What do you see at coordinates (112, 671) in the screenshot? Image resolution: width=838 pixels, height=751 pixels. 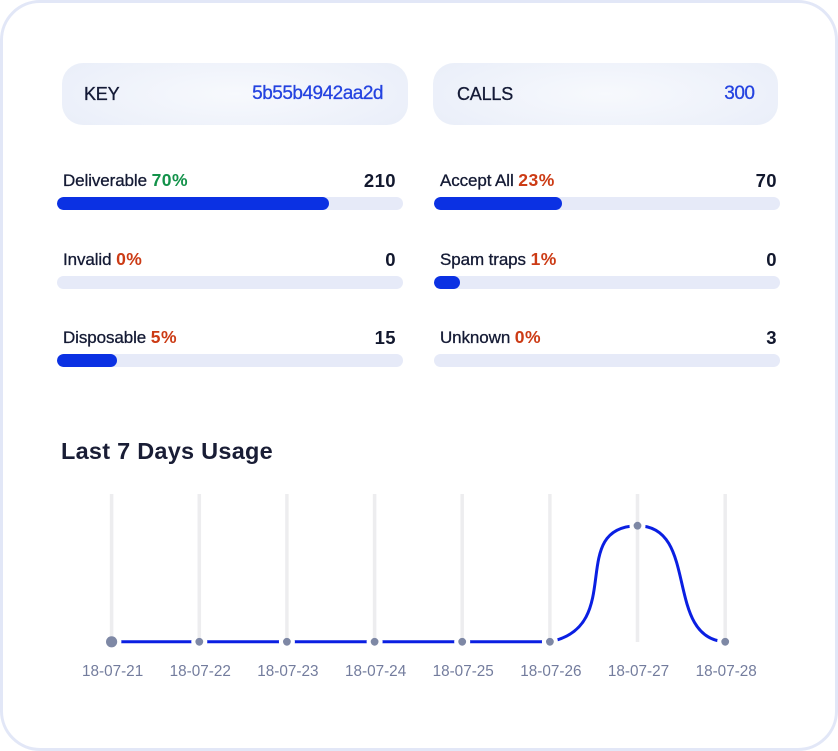 I see `svg-text: 18-07-21` at bounding box center [112, 671].